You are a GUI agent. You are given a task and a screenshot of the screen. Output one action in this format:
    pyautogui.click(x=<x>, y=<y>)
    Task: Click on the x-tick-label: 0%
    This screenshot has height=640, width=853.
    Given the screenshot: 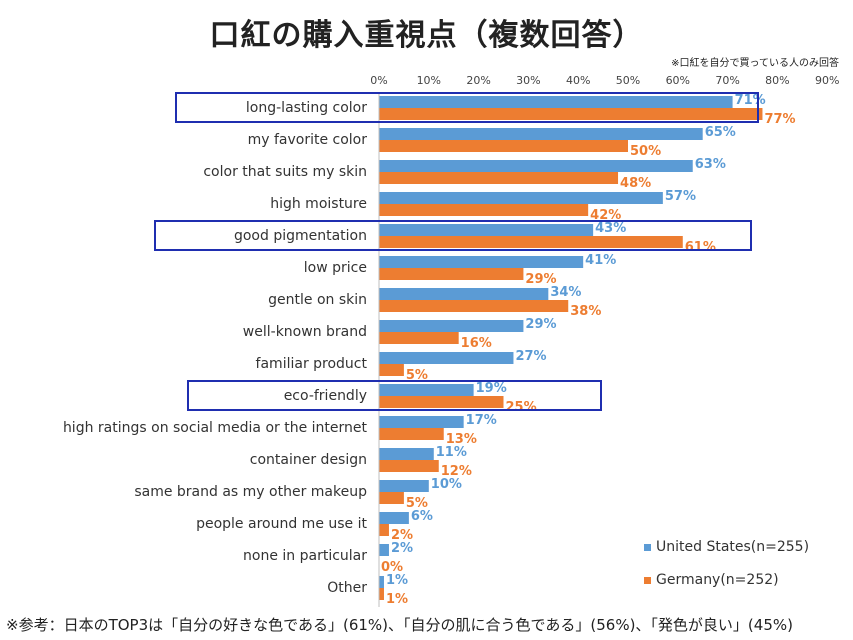 What is the action you would take?
    pyautogui.click(x=378, y=80)
    